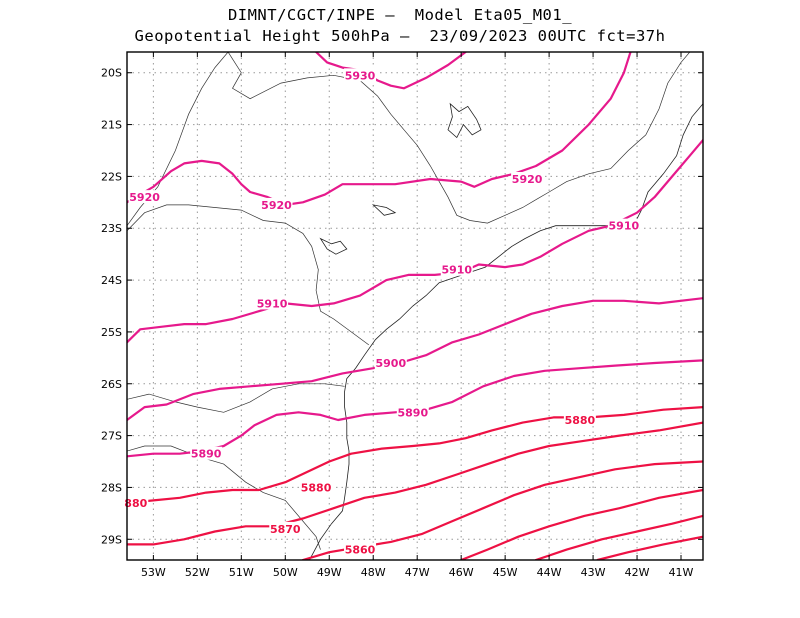 The image size is (800, 618). I want to click on y-tick-label: 26S, so click(111, 384).